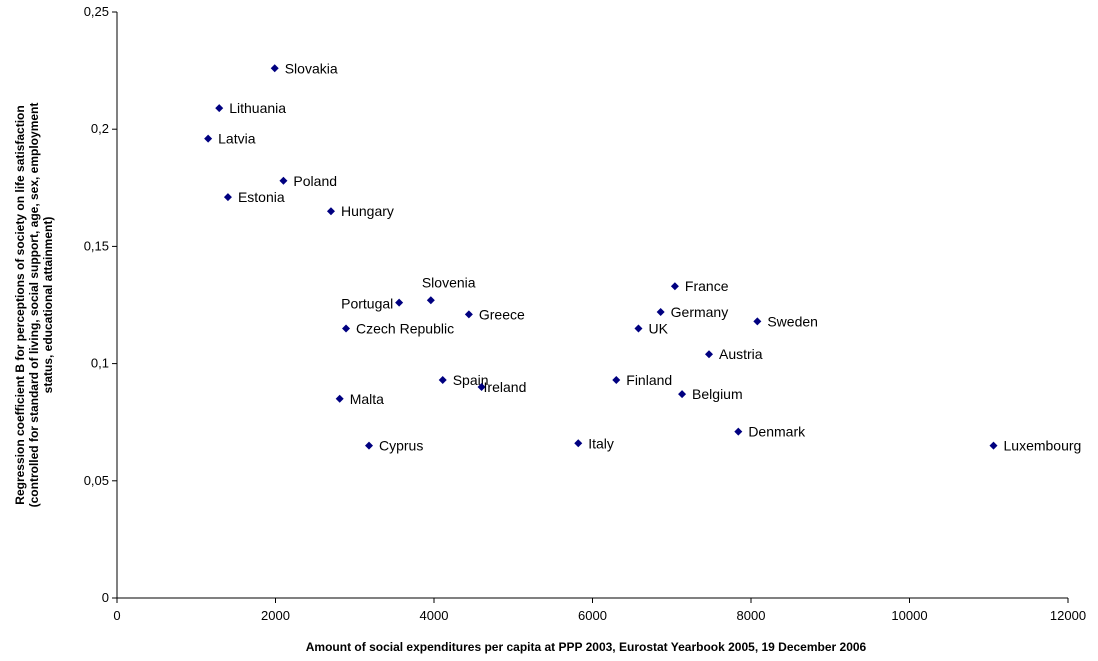  What do you see at coordinates (471, 380) in the screenshot?
I see `data-point-label: Spain` at bounding box center [471, 380].